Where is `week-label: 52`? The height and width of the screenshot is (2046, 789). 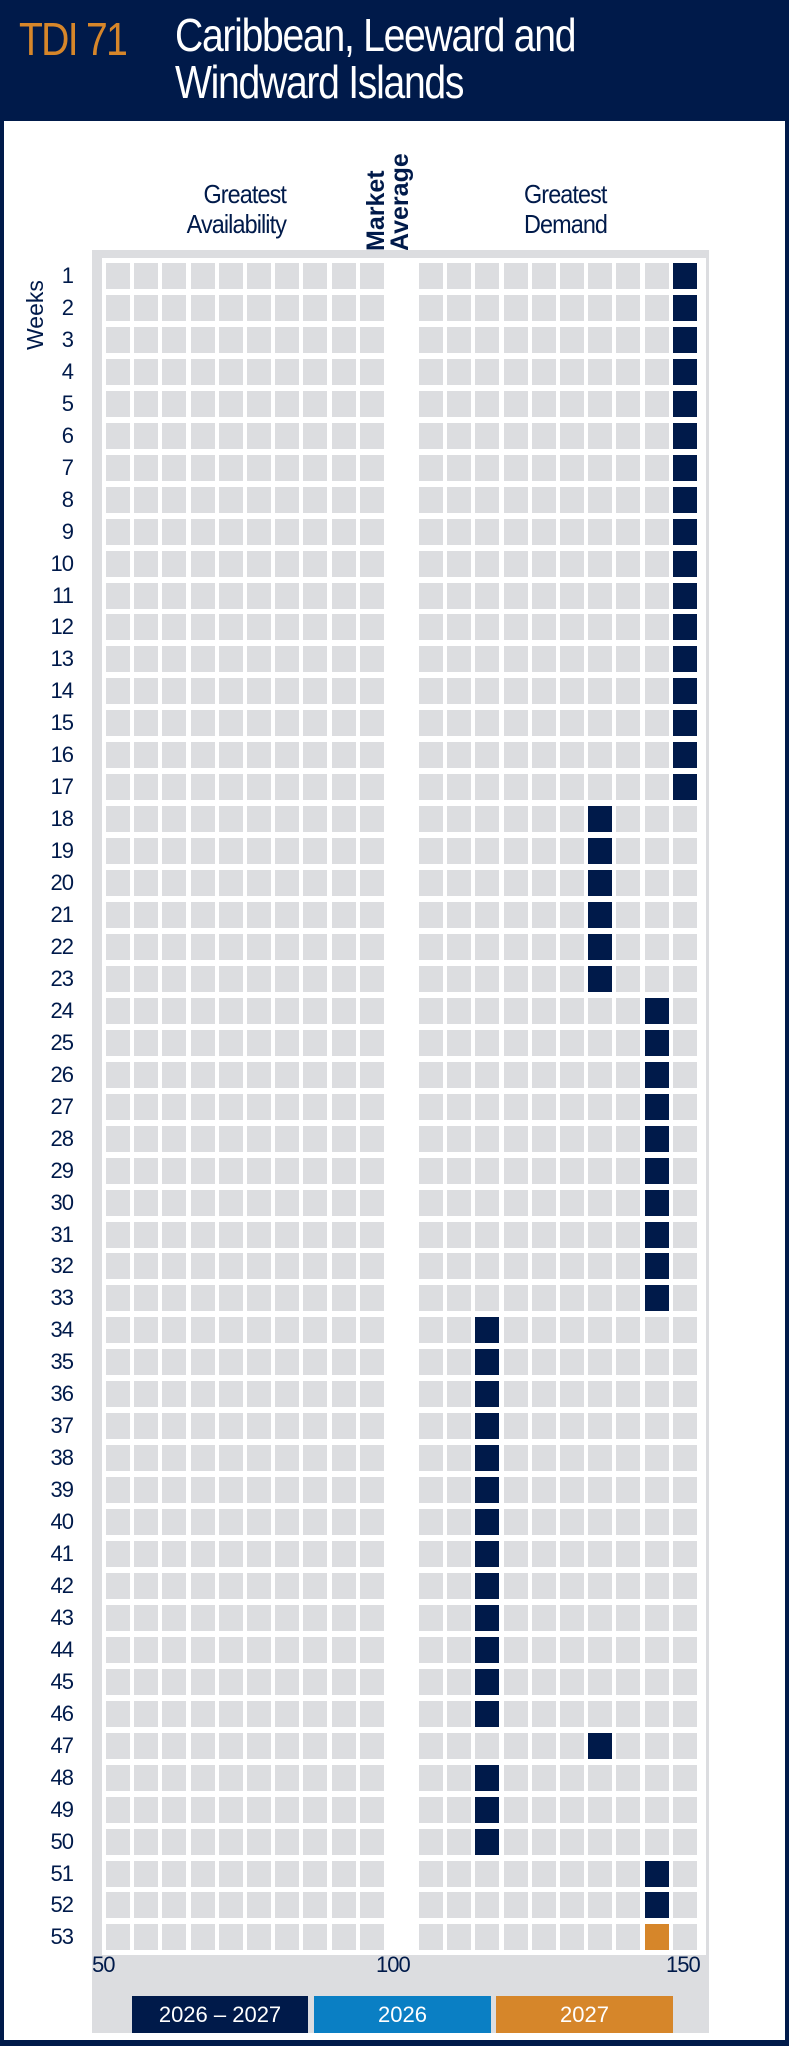
week-label: 52 is located at coordinates (62, 1905).